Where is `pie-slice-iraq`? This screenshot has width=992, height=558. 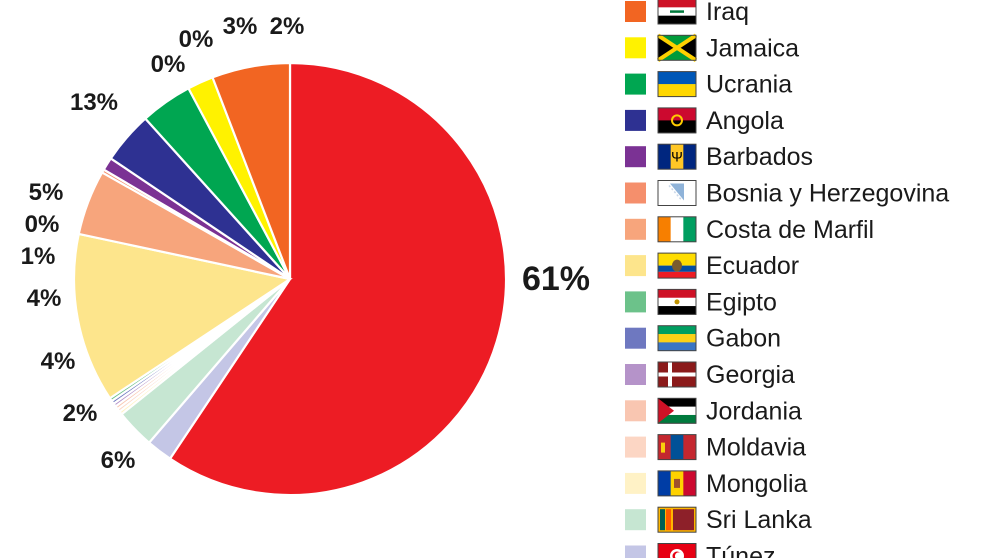
pie-slice-iraq is located at coordinates (251, 170).